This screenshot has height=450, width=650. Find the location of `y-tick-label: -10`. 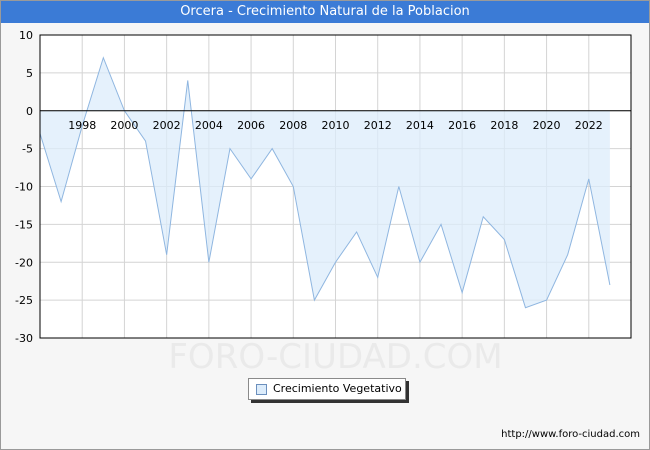

y-tick-label: -10 is located at coordinates (24, 187).